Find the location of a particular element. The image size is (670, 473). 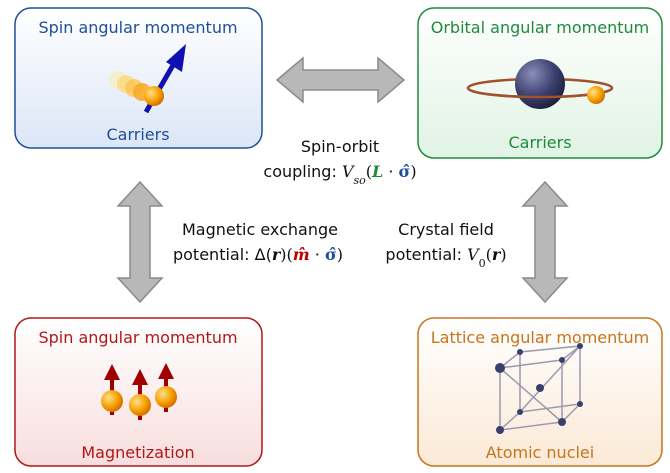

orbital-icon is located at coordinates (540, 84).